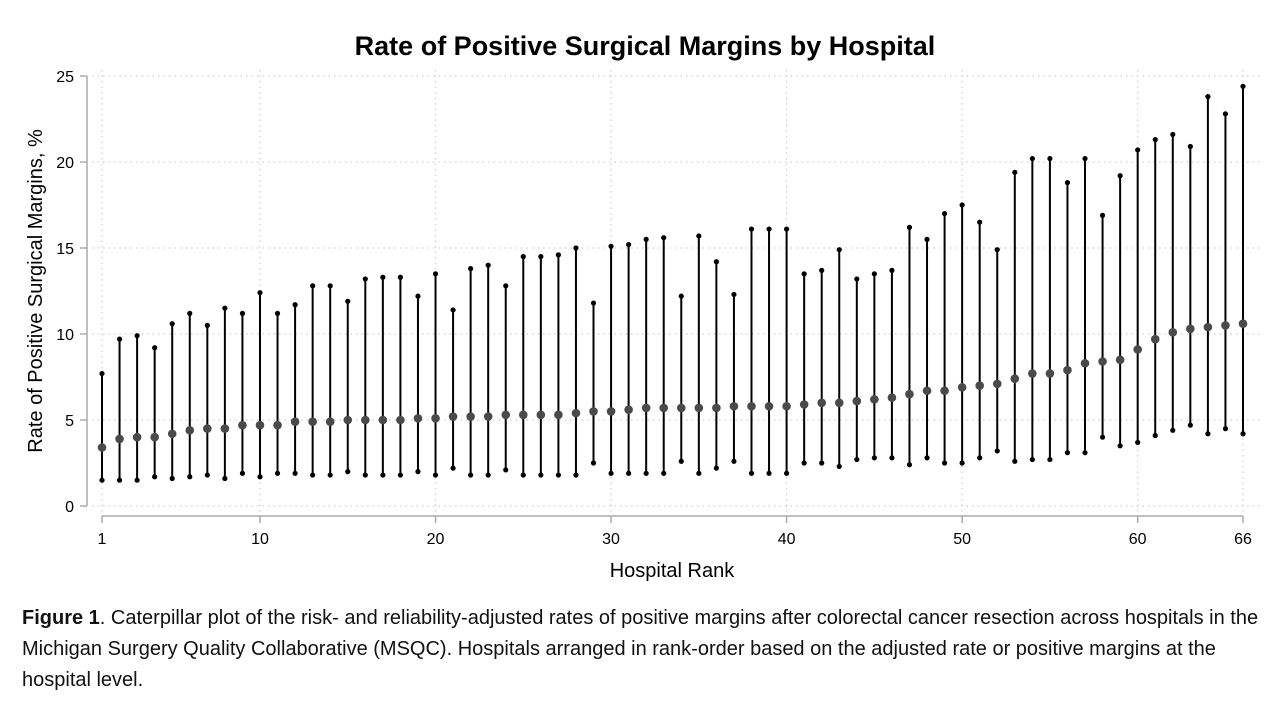 This screenshot has height=720, width=1280. I want to click on y-axis-label: Rate of Positive Surgical Margins, %, so click(36, 291).